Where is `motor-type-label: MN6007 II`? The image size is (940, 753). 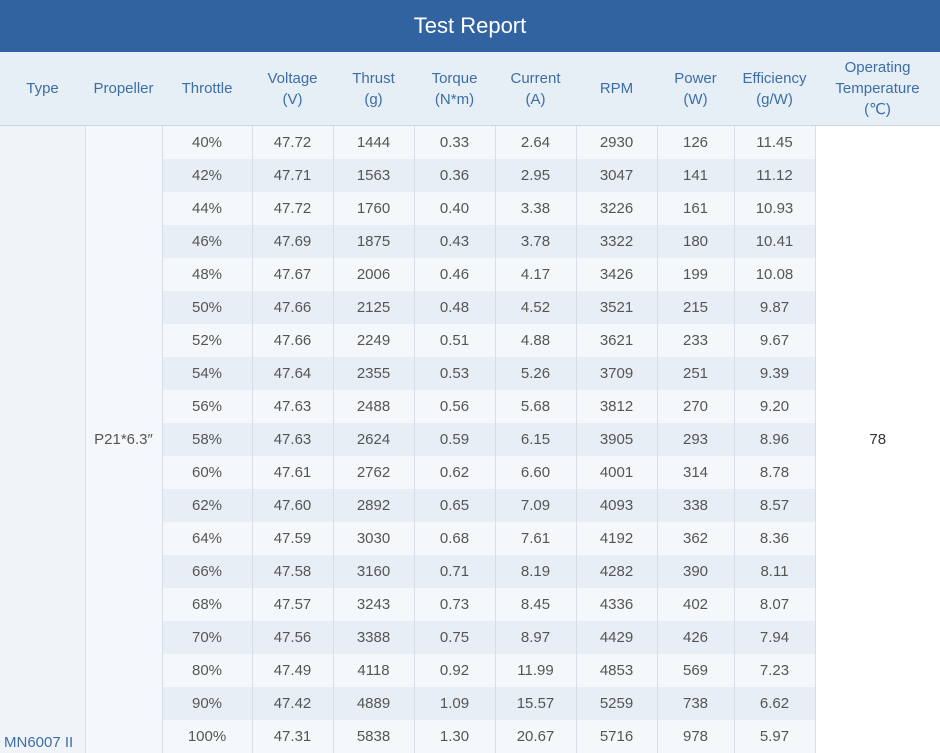
motor-type-label: MN6007 II is located at coordinates (44, 743).